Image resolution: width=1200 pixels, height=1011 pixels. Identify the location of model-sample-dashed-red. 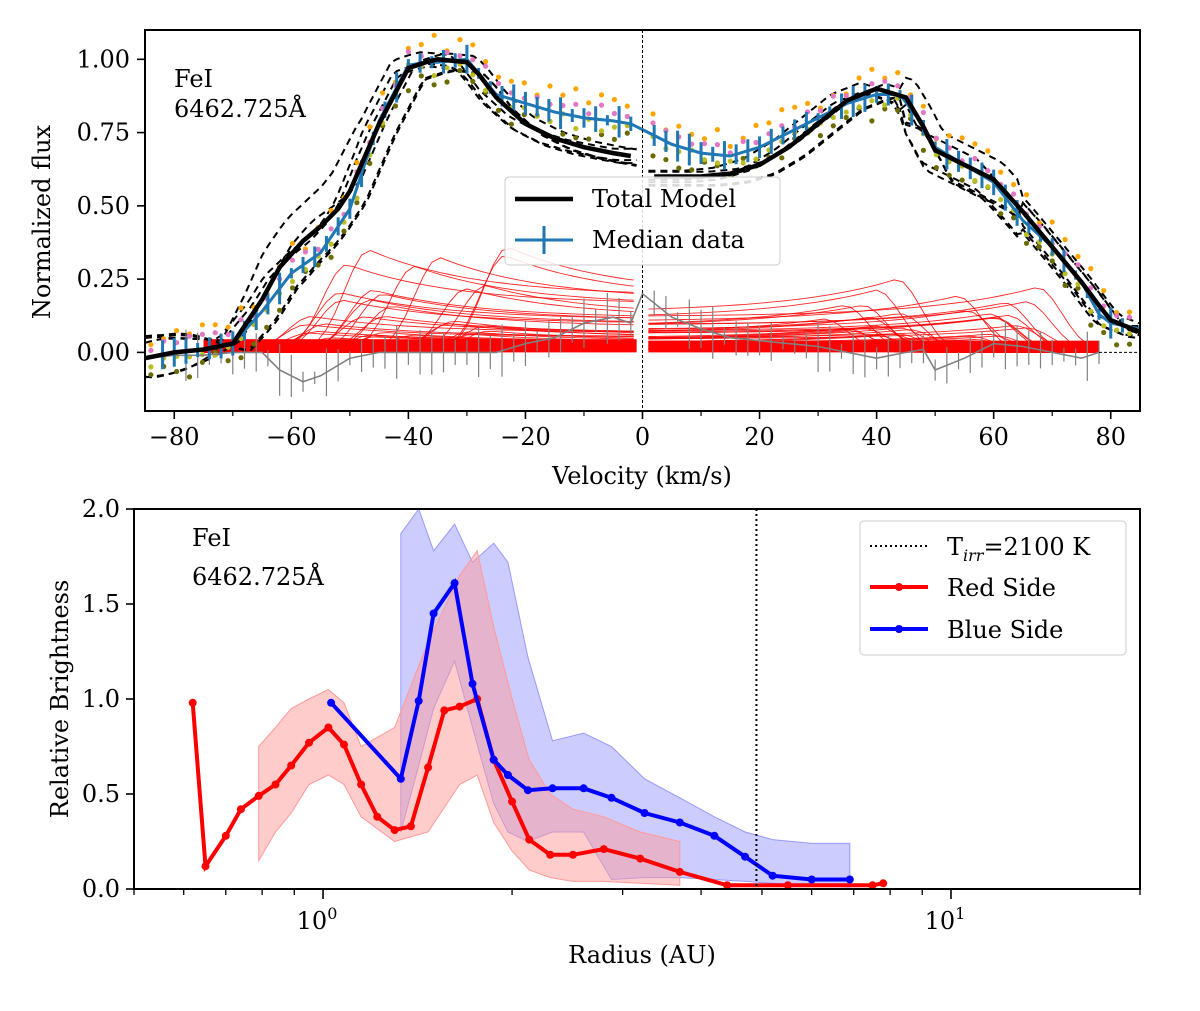
(894, 200).